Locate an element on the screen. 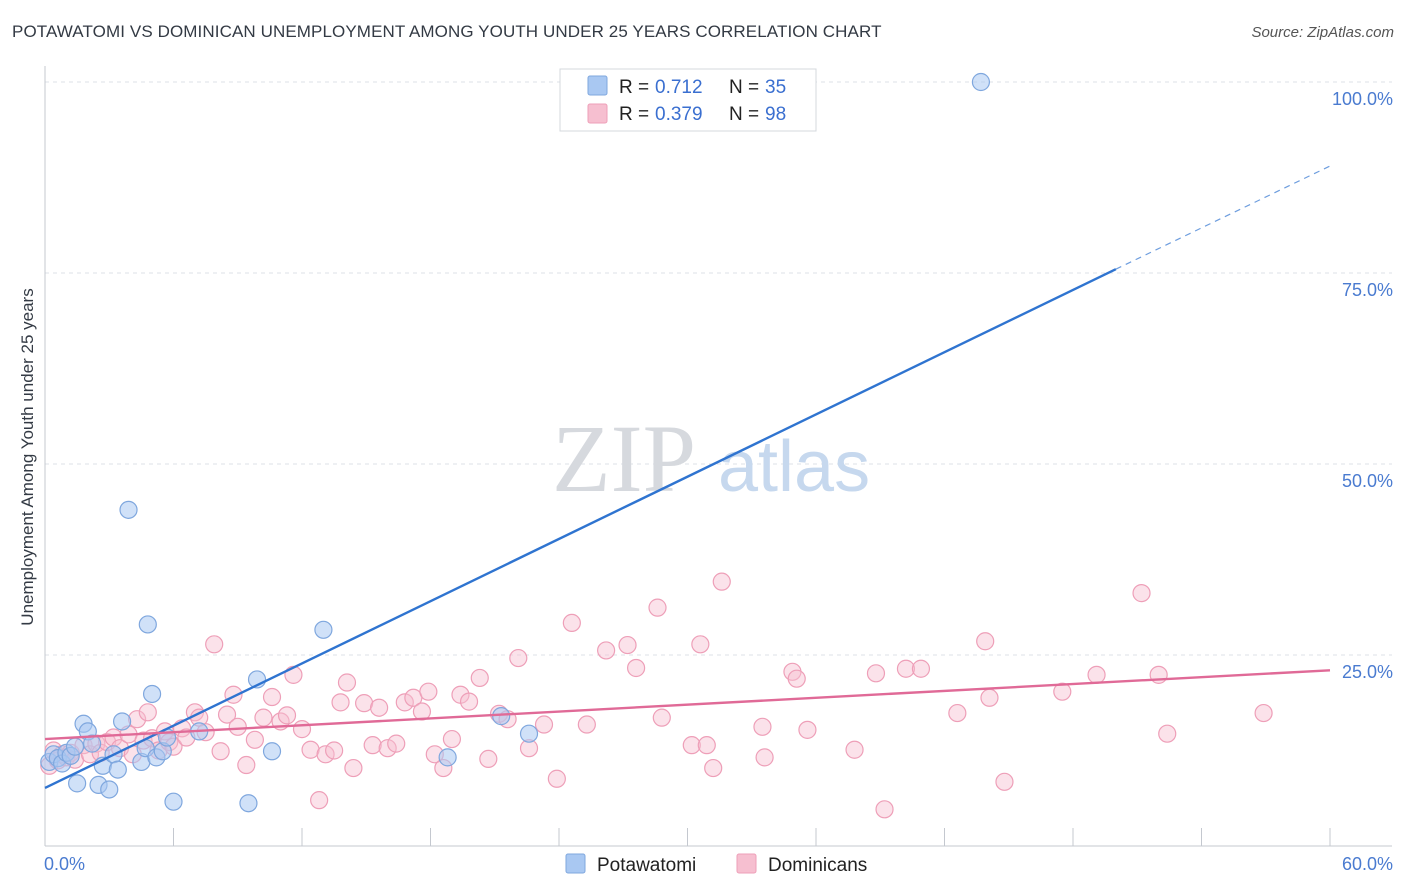 The height and width of the screenshot is (892, 1406). x-tick-label-min: 0.0% is located at coordinates (64, 864).